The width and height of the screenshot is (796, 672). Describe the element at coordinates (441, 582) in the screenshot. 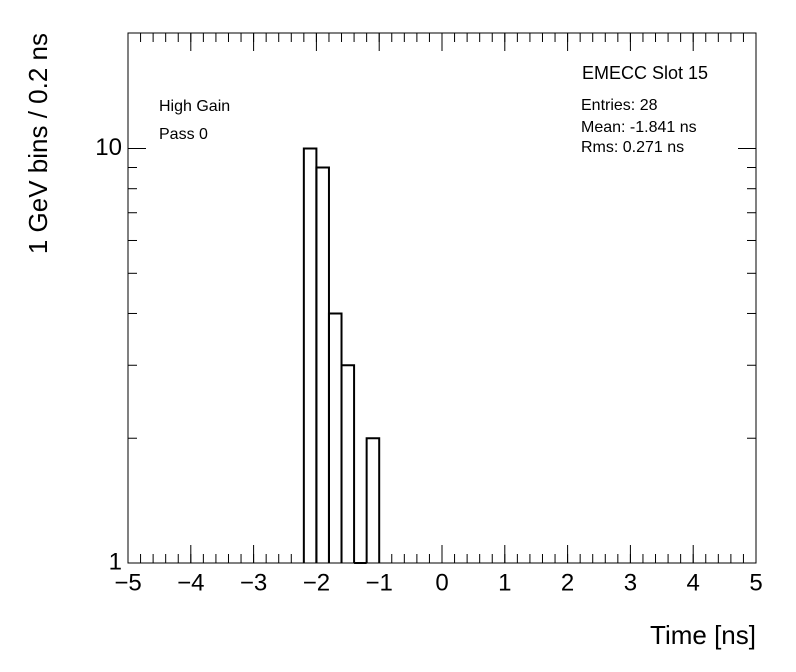

I see `x-tick-label: 0` at that location.